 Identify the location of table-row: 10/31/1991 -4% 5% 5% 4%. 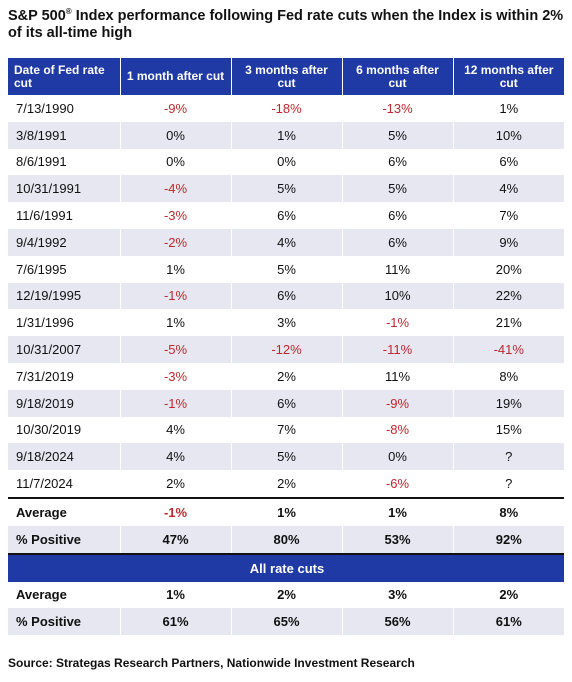
(286, 189).